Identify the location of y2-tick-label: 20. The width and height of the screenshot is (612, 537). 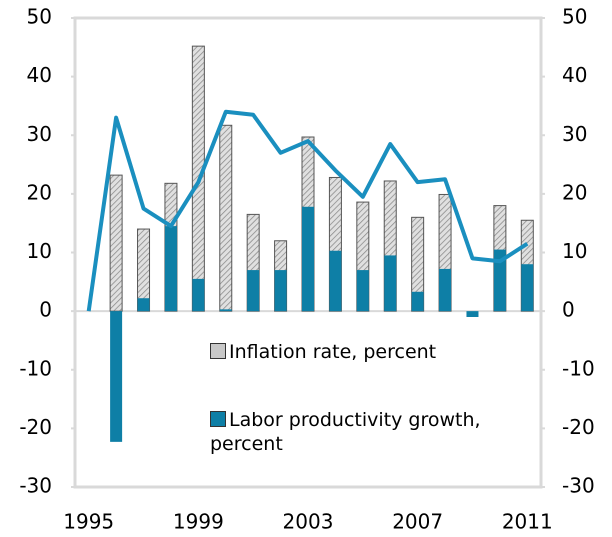
(574, 192).